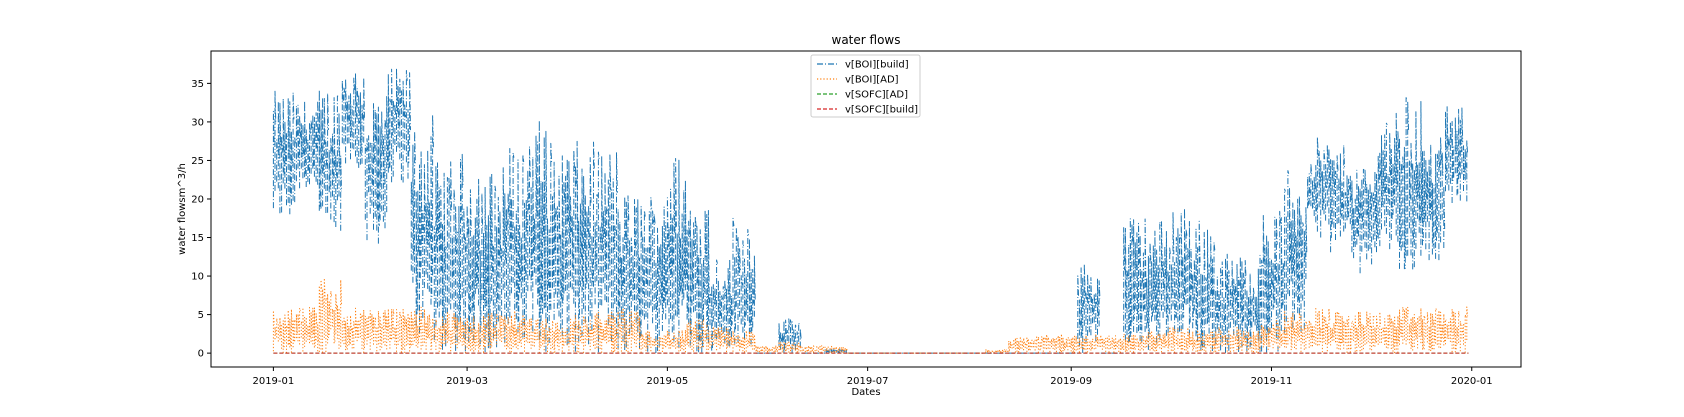  I want to click on series-v-boi-ad-, so click(870, 315).